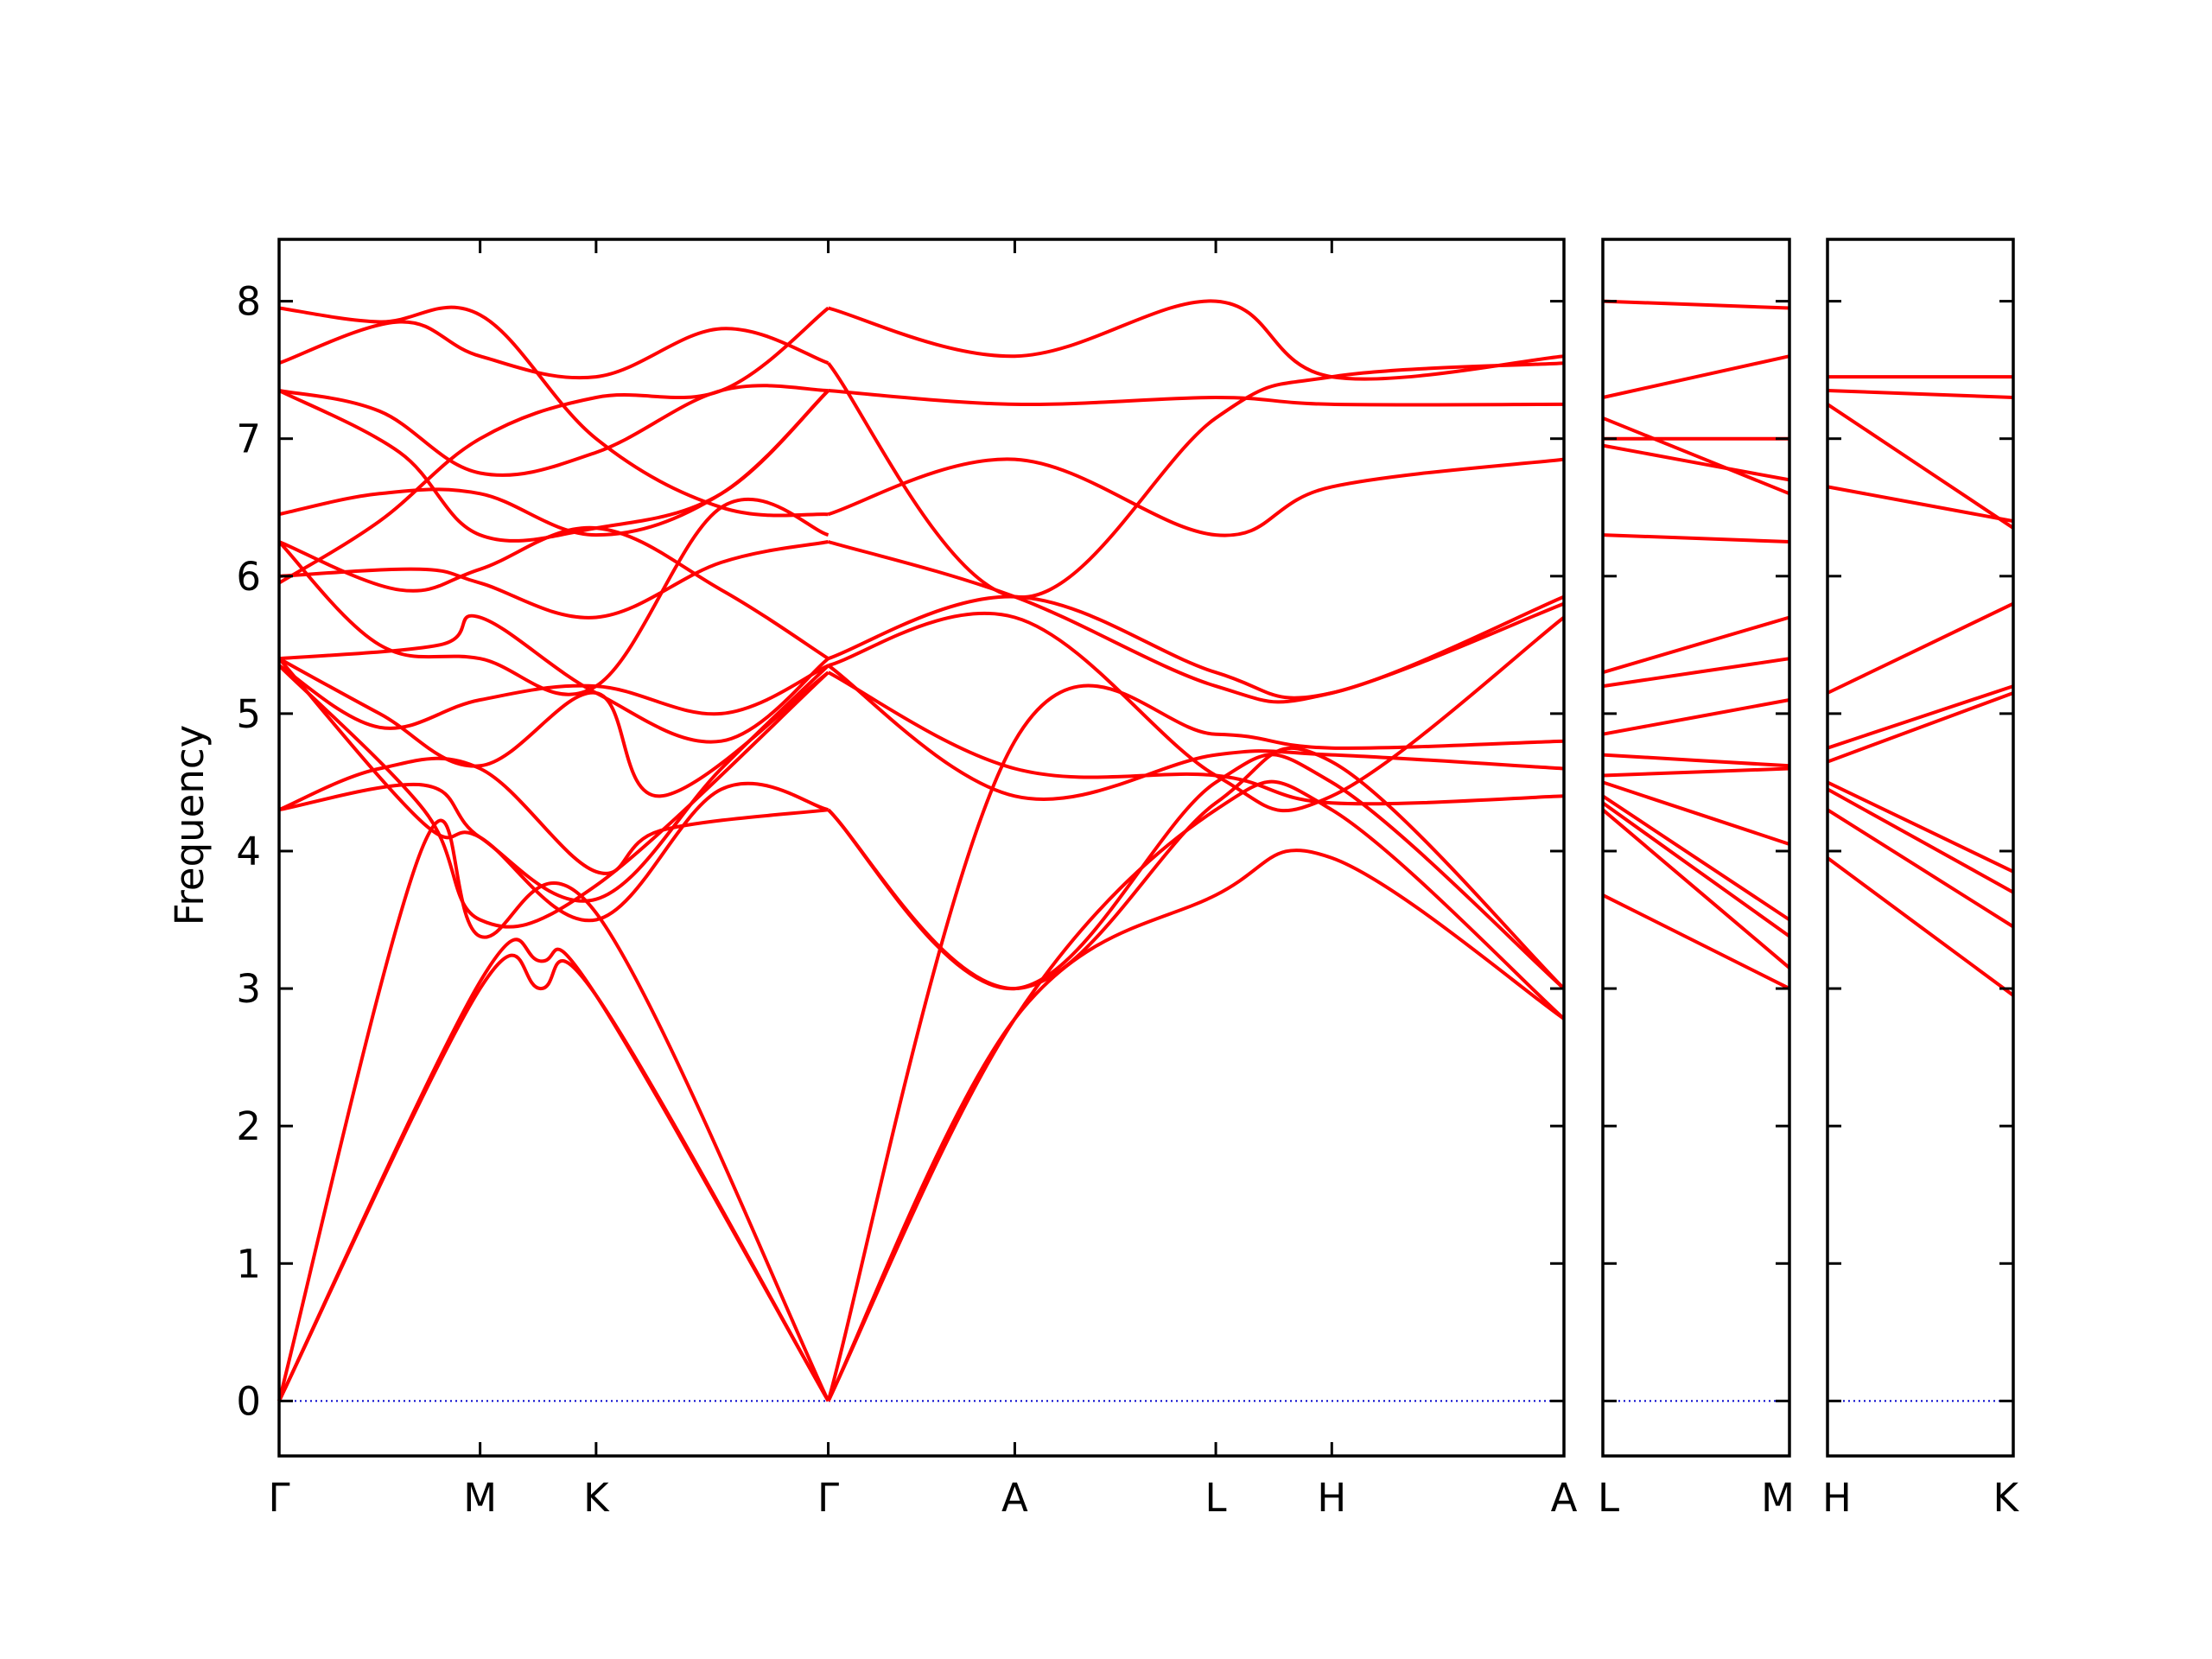  What do you see at coordinates (248, 714) in the screenshot?
I see `y-tick-label: 5` at bounding box center [248, 714].